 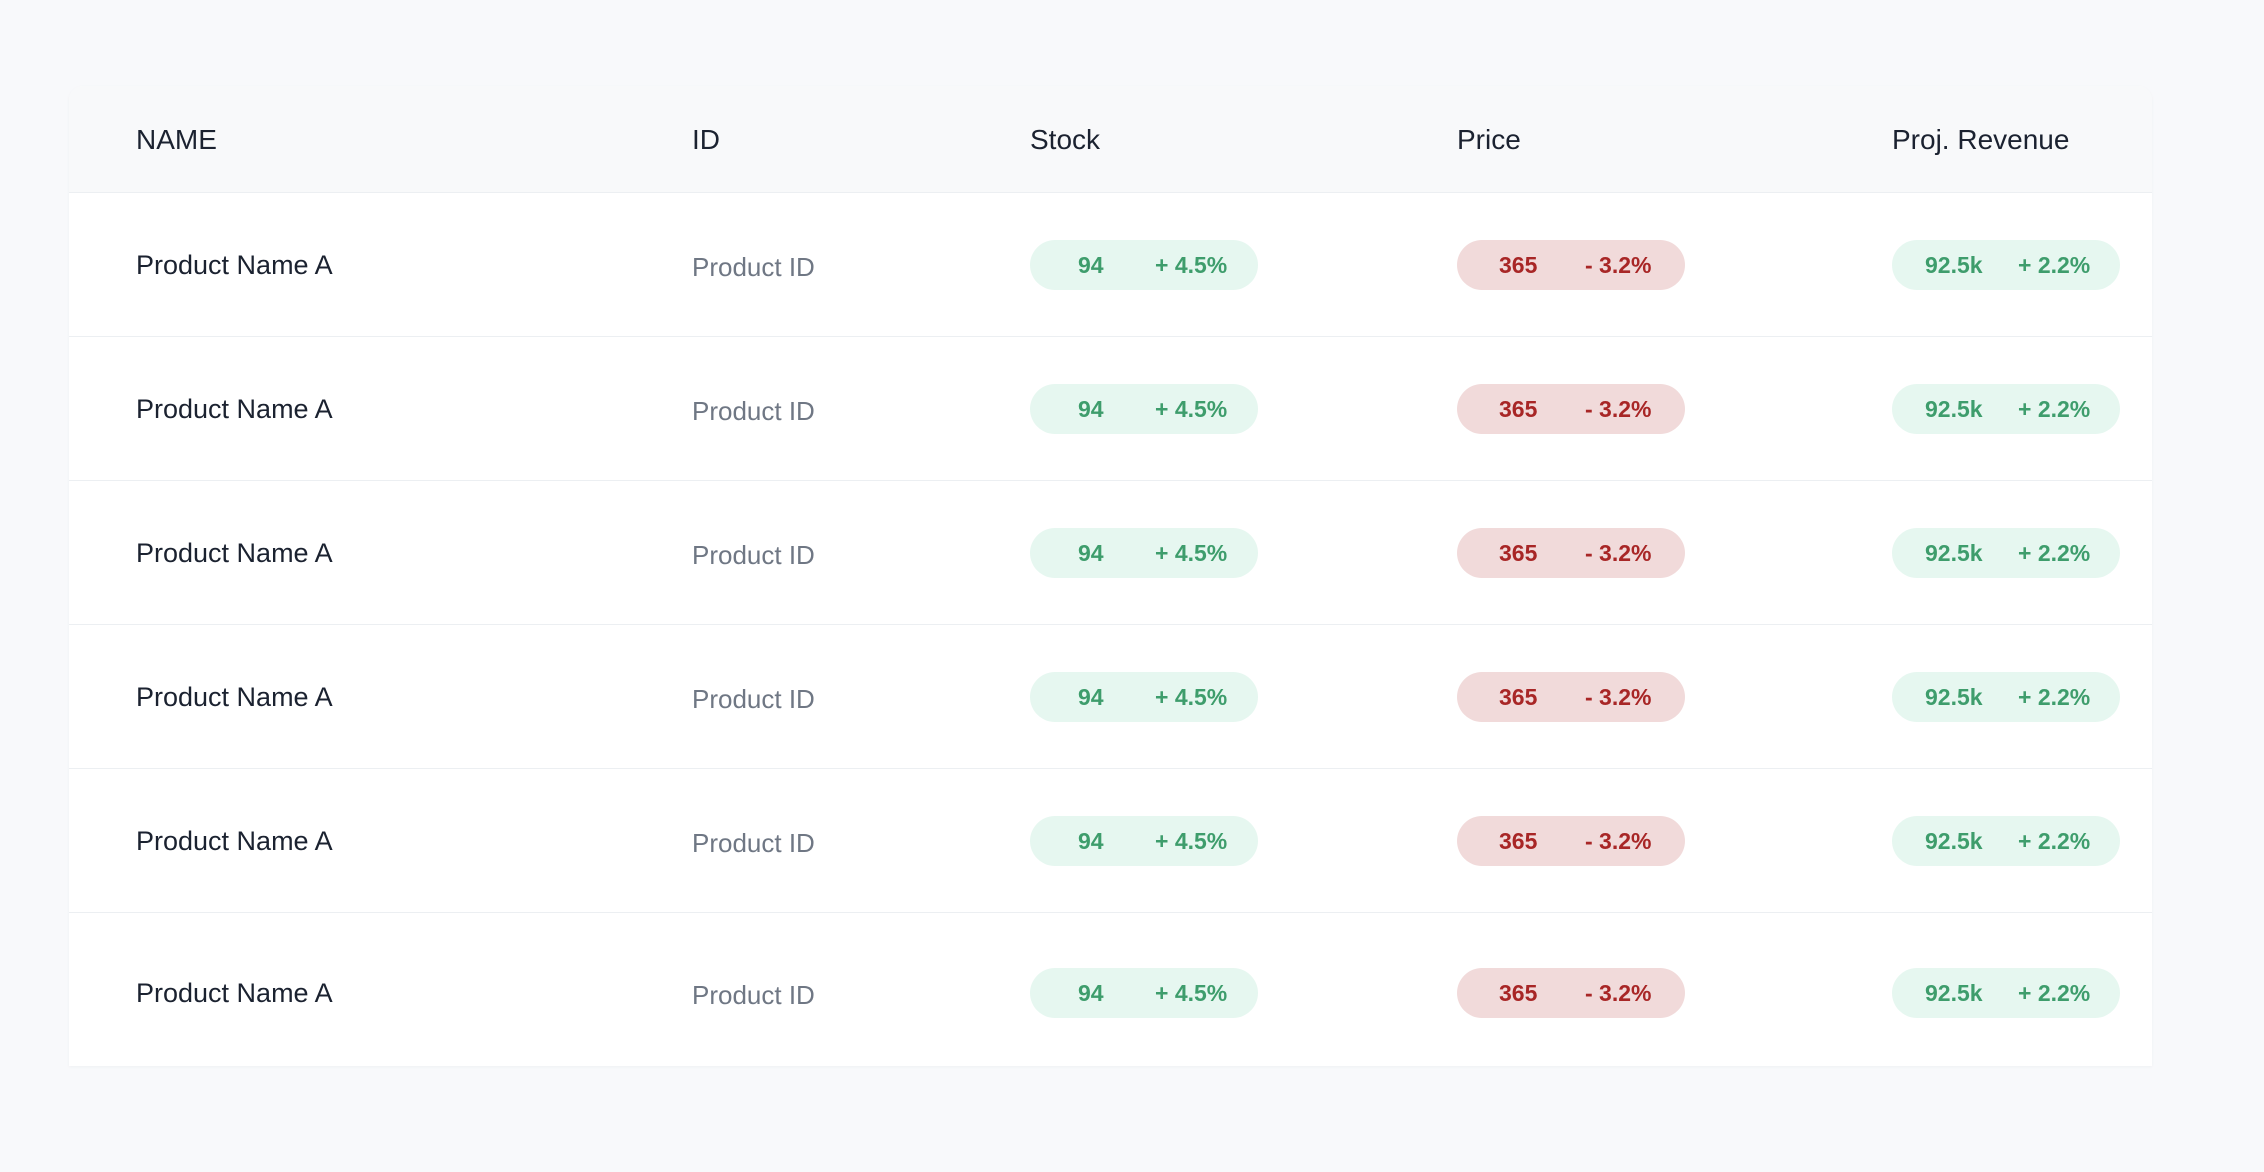 What do you see at coordinates (1981, 139) in the screenshot?
I see `header-proj-revenue: Proj. Revenue` at bounding box center [1981, 139].